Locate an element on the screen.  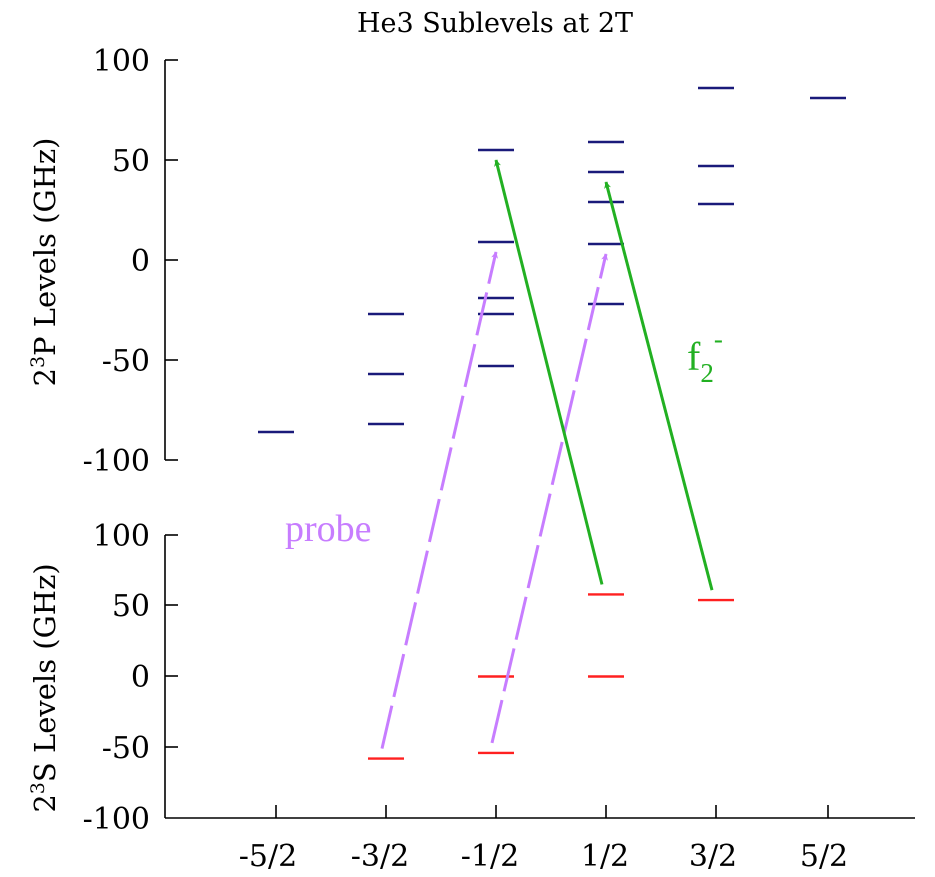
upper-y-tick-label: 100 is located at coordinates (121, 61).